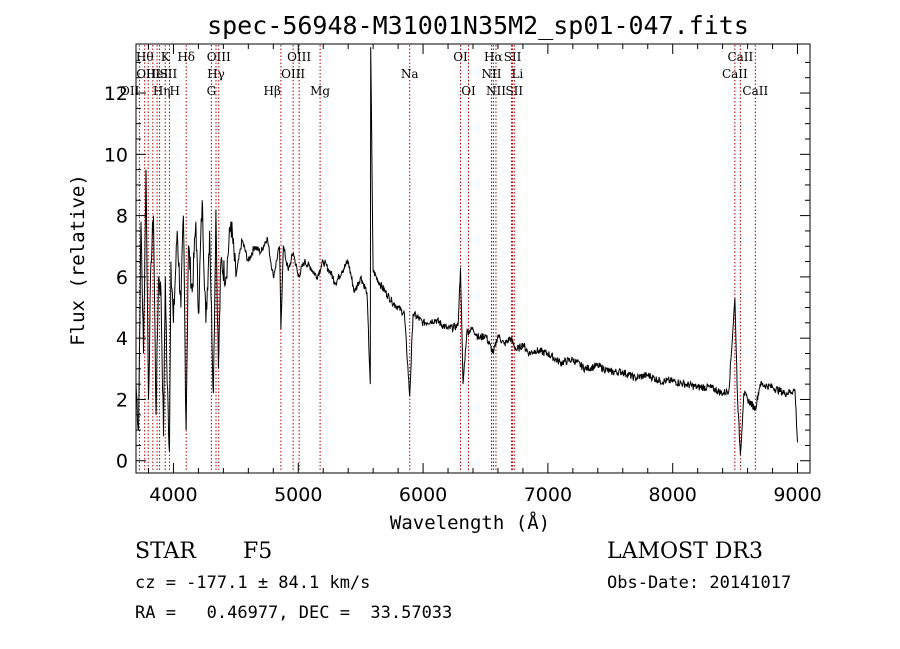  What do you see at coordinates (166, 57) in the screenshot?
I see `line-label-6: K` at bounding box center [166, 57].